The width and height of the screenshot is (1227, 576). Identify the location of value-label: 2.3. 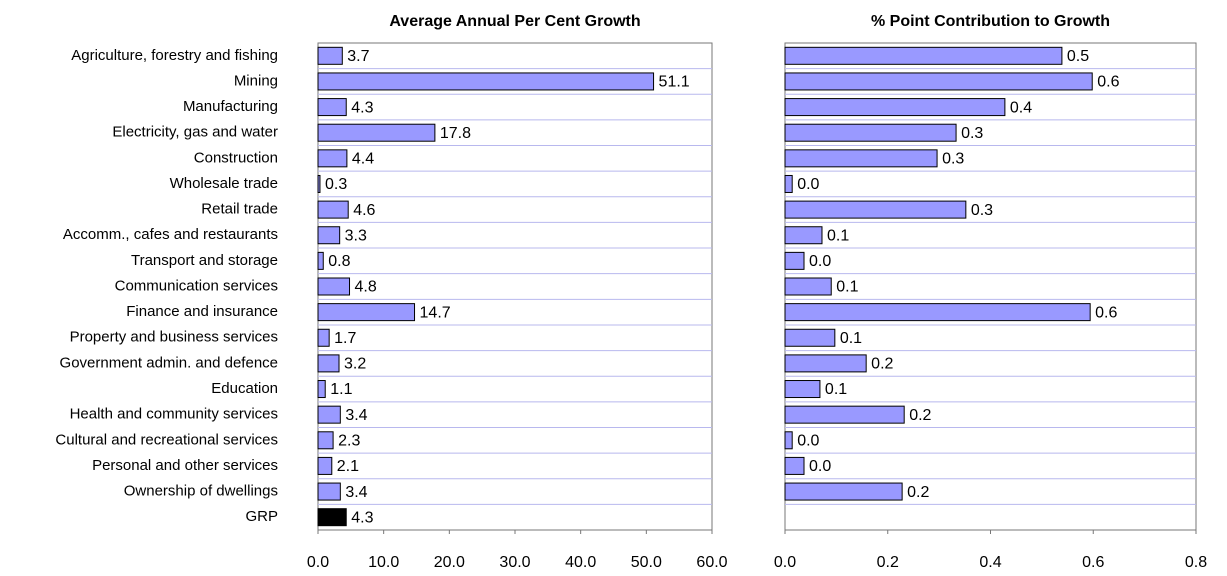
(349, 441).